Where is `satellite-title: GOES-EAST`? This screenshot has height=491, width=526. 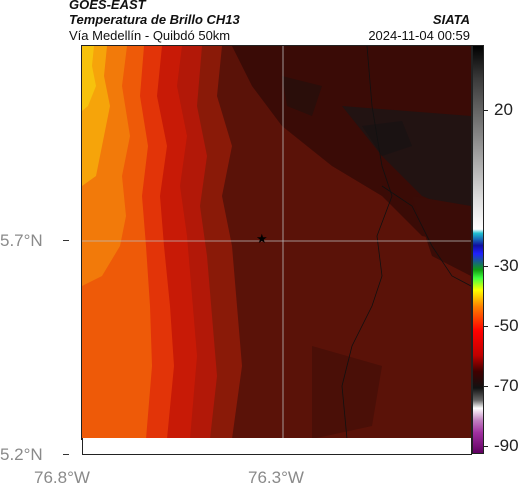 satellite-title: GOES-EAST is located at coordinates (107, 6).